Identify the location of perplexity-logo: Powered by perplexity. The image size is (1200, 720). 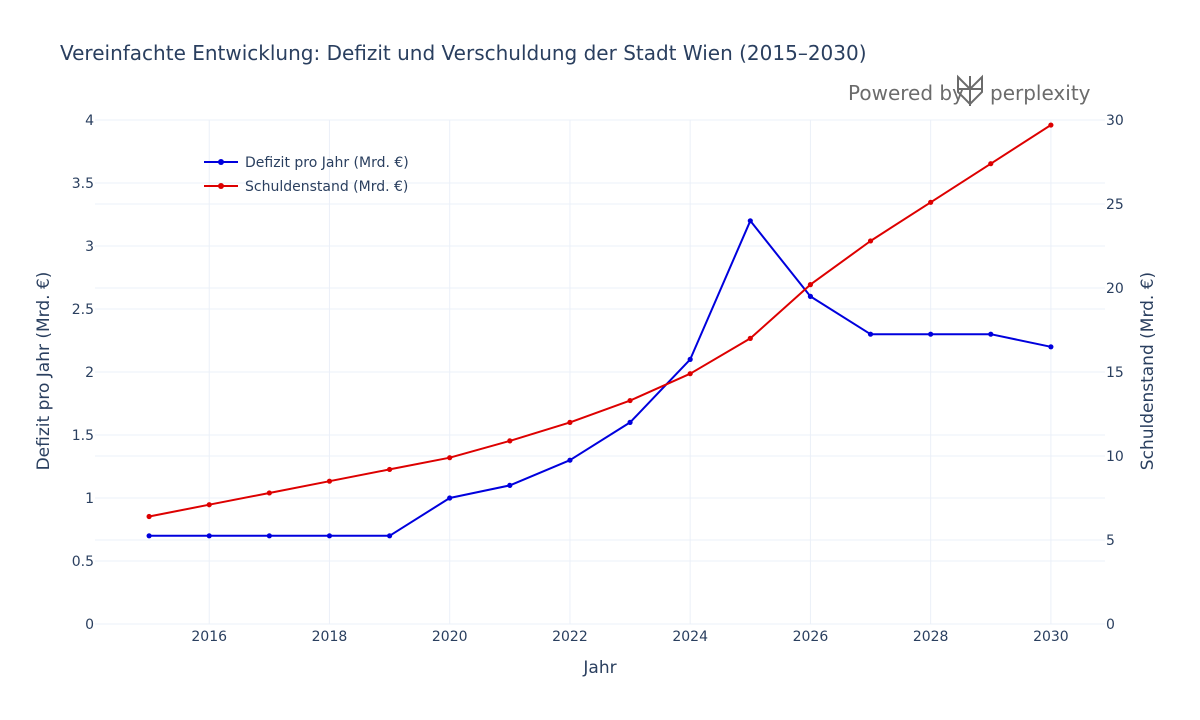
(969, 90).